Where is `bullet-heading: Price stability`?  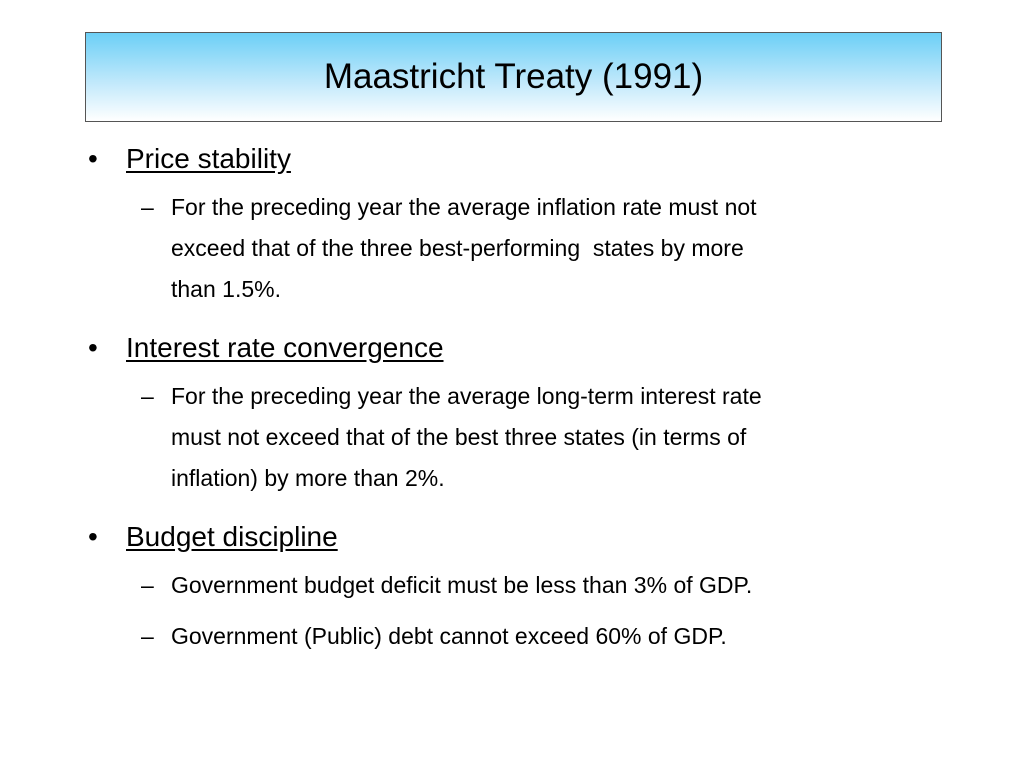 bullet-heading: Price stability is located at coordinates (512, 159).